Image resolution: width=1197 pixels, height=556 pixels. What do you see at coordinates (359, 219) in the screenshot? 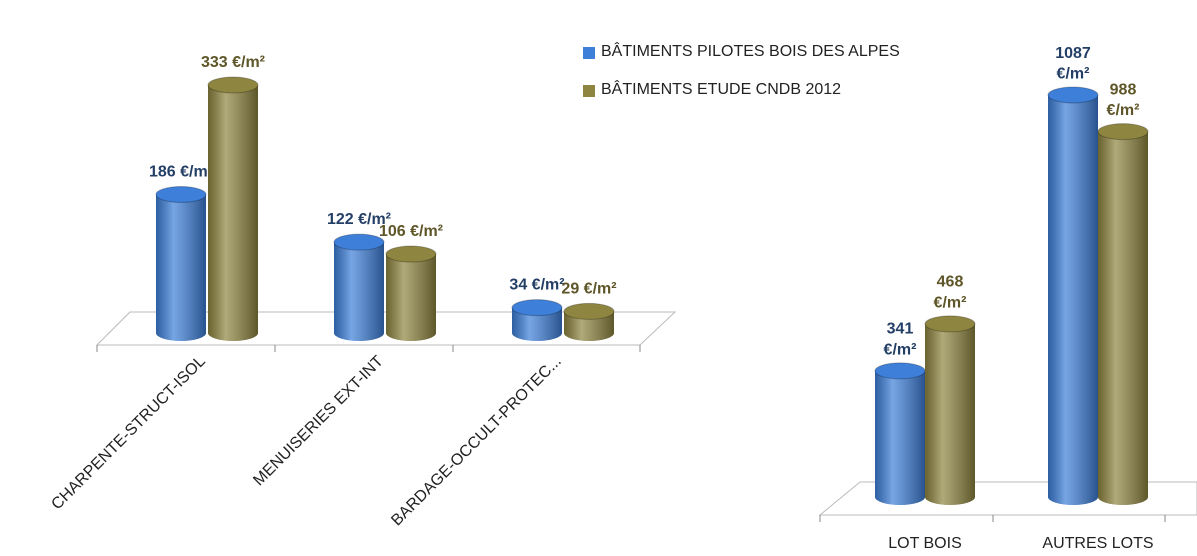
I see `data-label: 122 €/m²` at bounding box center [359, 219].